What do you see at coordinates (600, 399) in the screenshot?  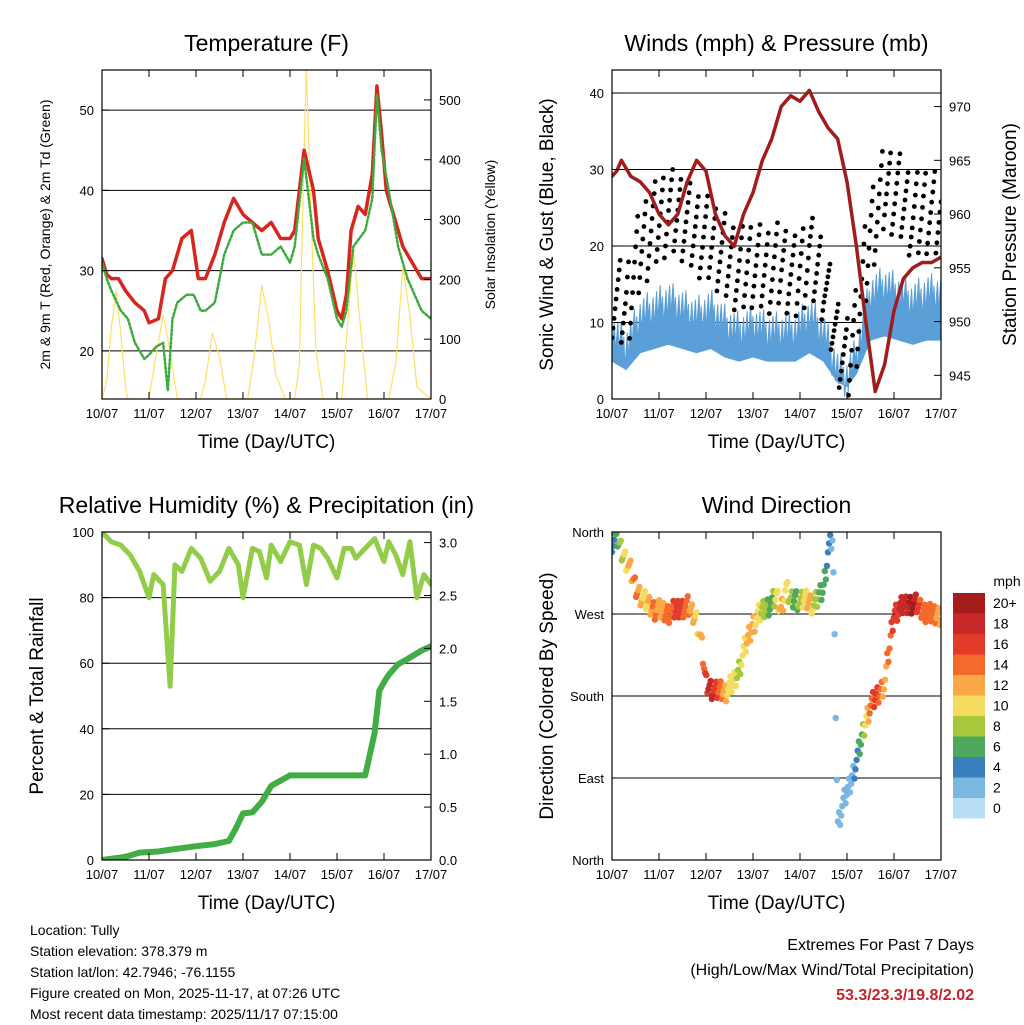 I see `y-tick-label: 0` at bounding box center [600, 399].